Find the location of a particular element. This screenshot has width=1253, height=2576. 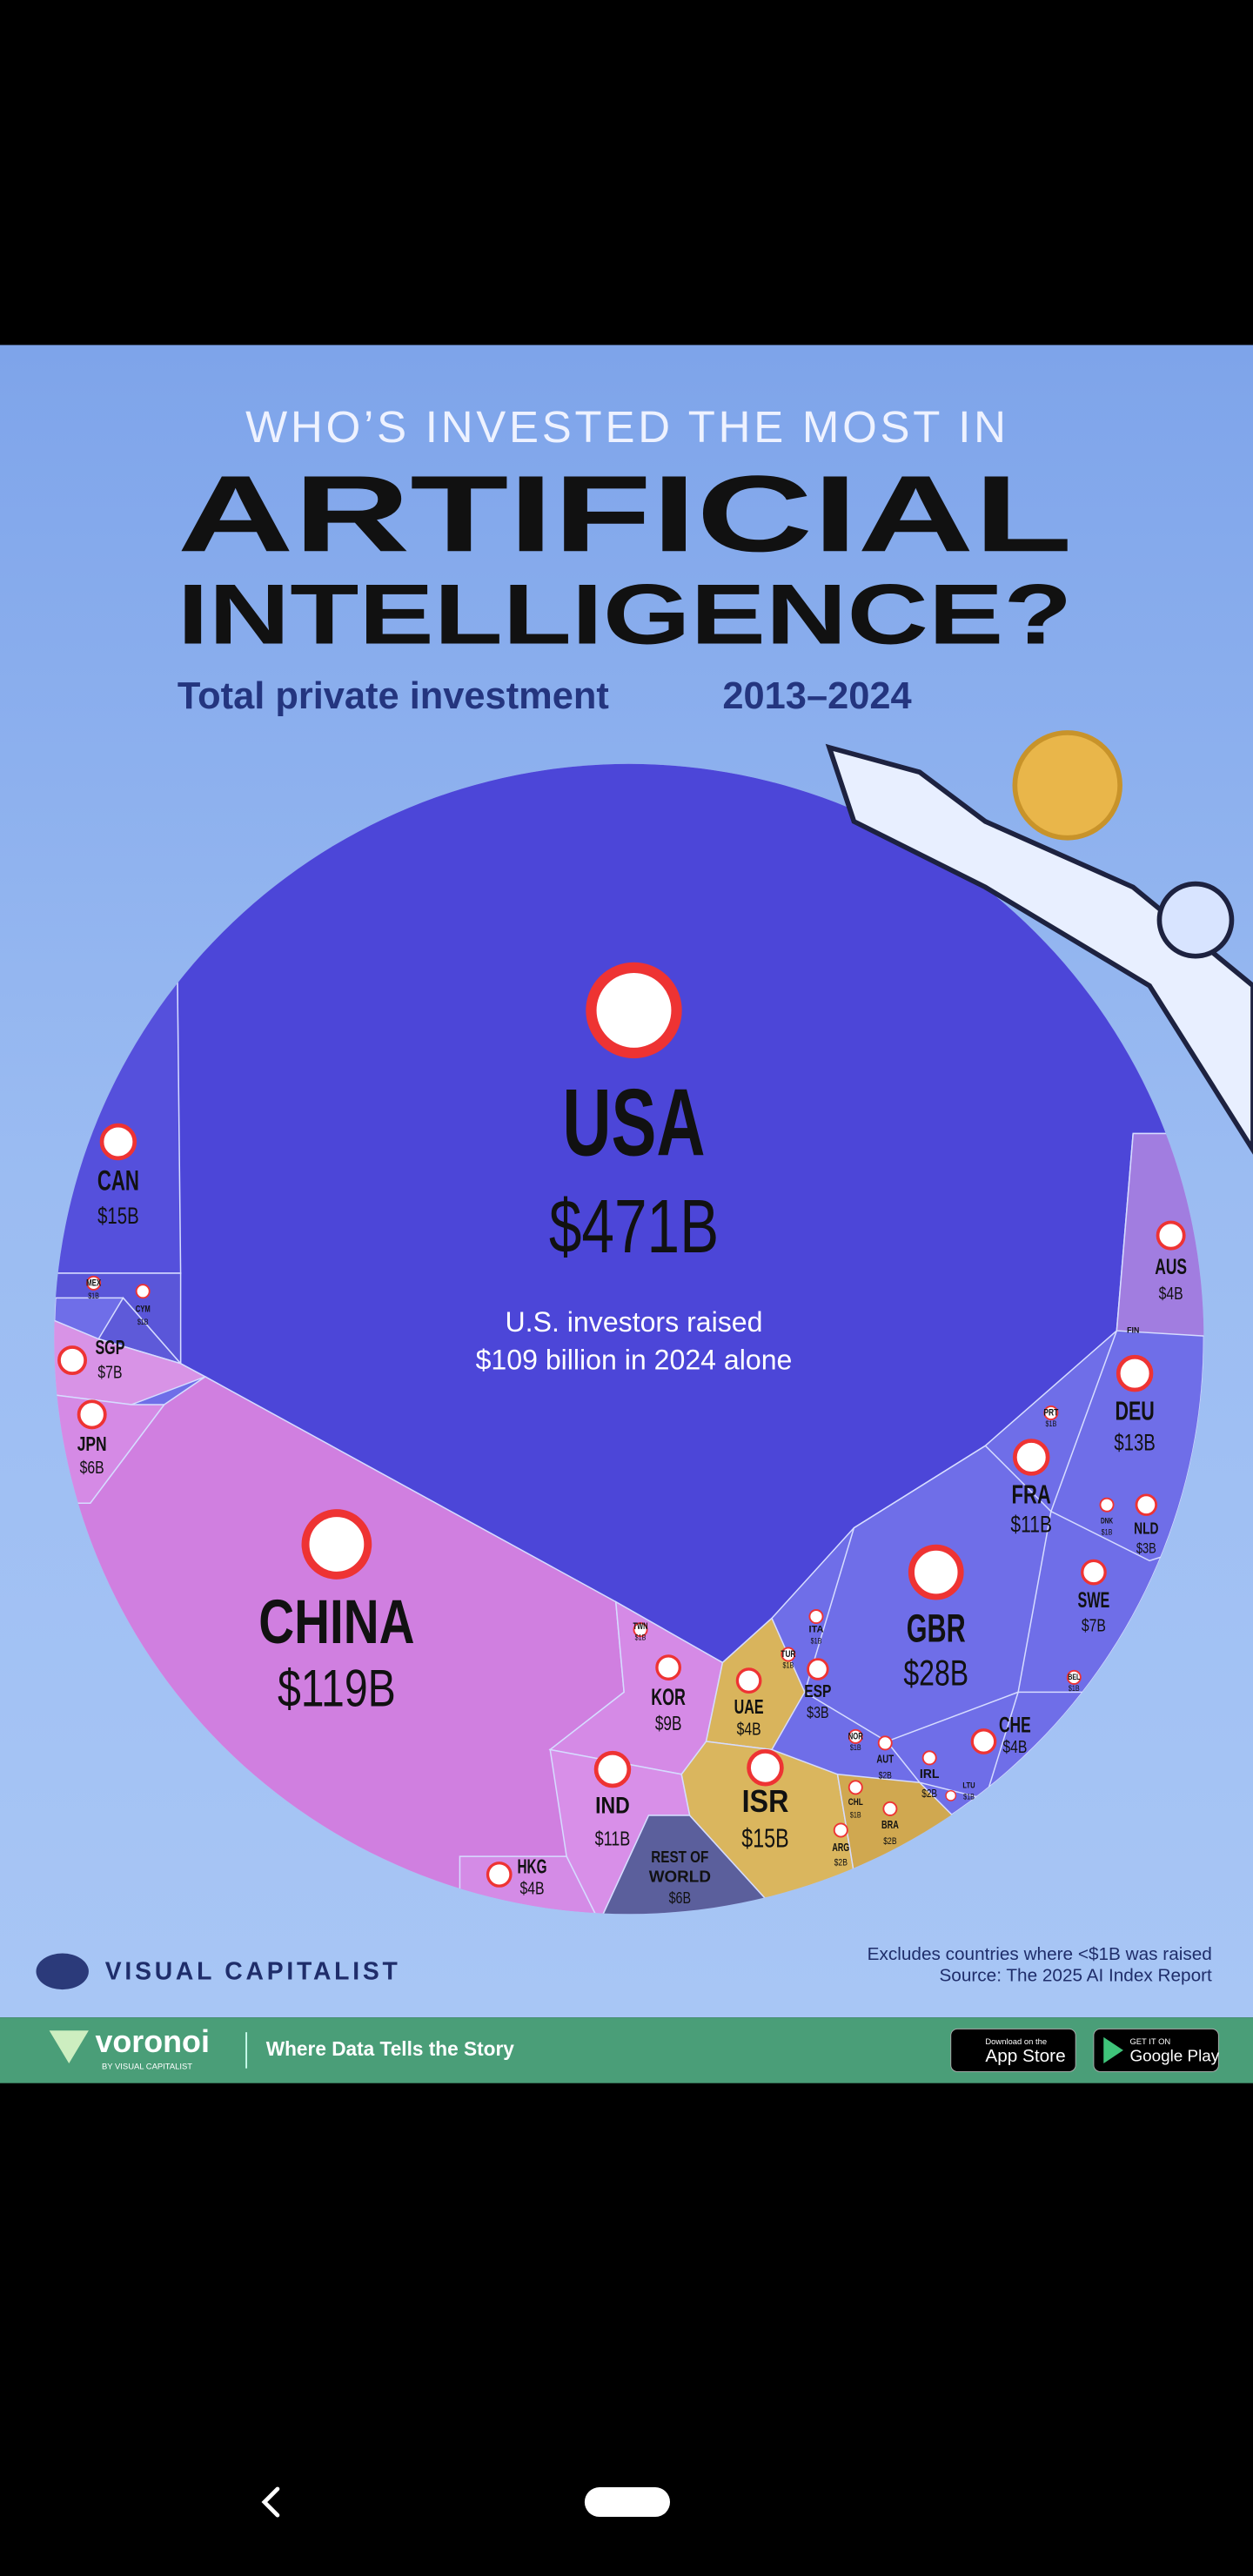

country-value: $7B is located at coordinates (1094, 1625).